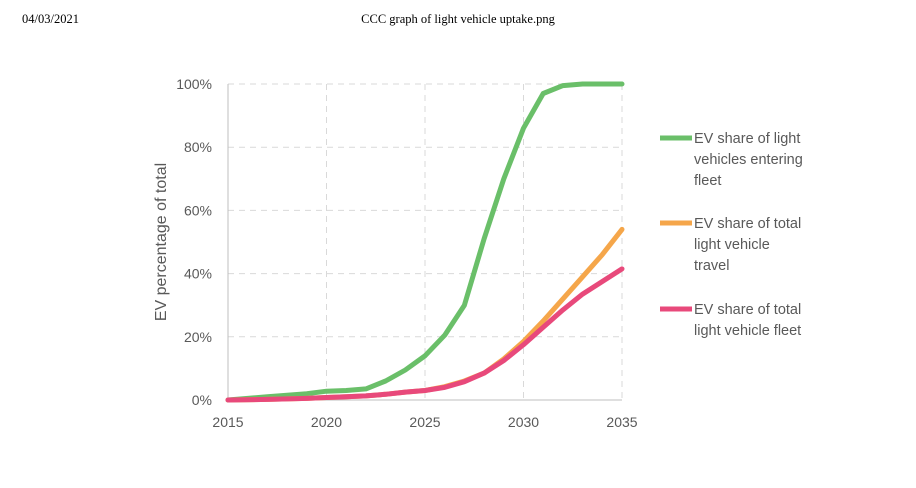  What do you see at coordinates (748, 160) in the screenshot?
I see `legend-label-1: vehicles entering` at bounding box center [748, 160].